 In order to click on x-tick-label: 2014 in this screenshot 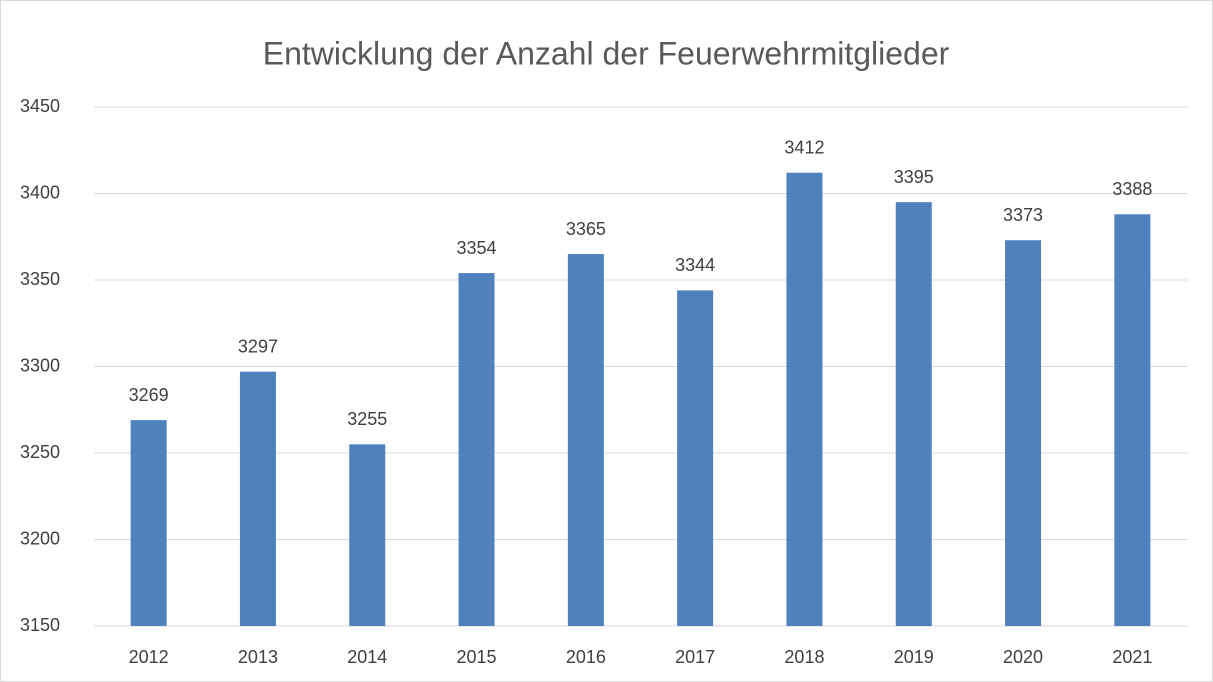, I will do `click(367, 657)`.